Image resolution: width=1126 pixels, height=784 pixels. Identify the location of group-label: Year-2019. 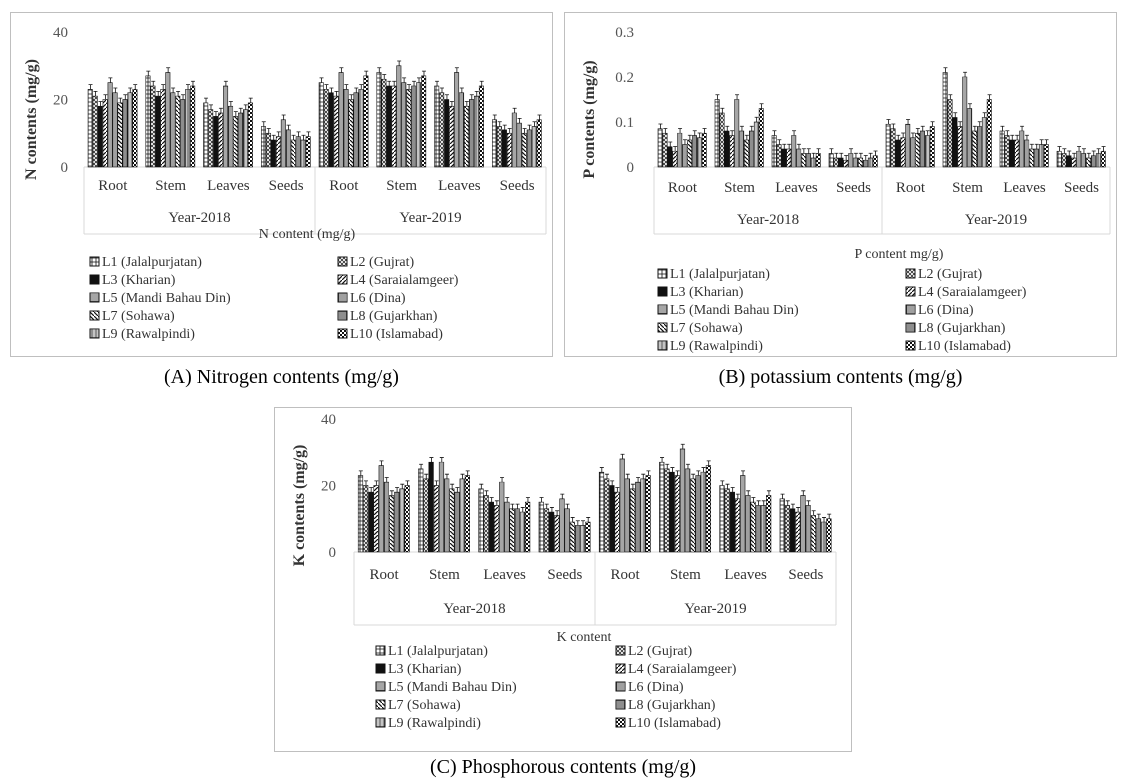
(430, 218).